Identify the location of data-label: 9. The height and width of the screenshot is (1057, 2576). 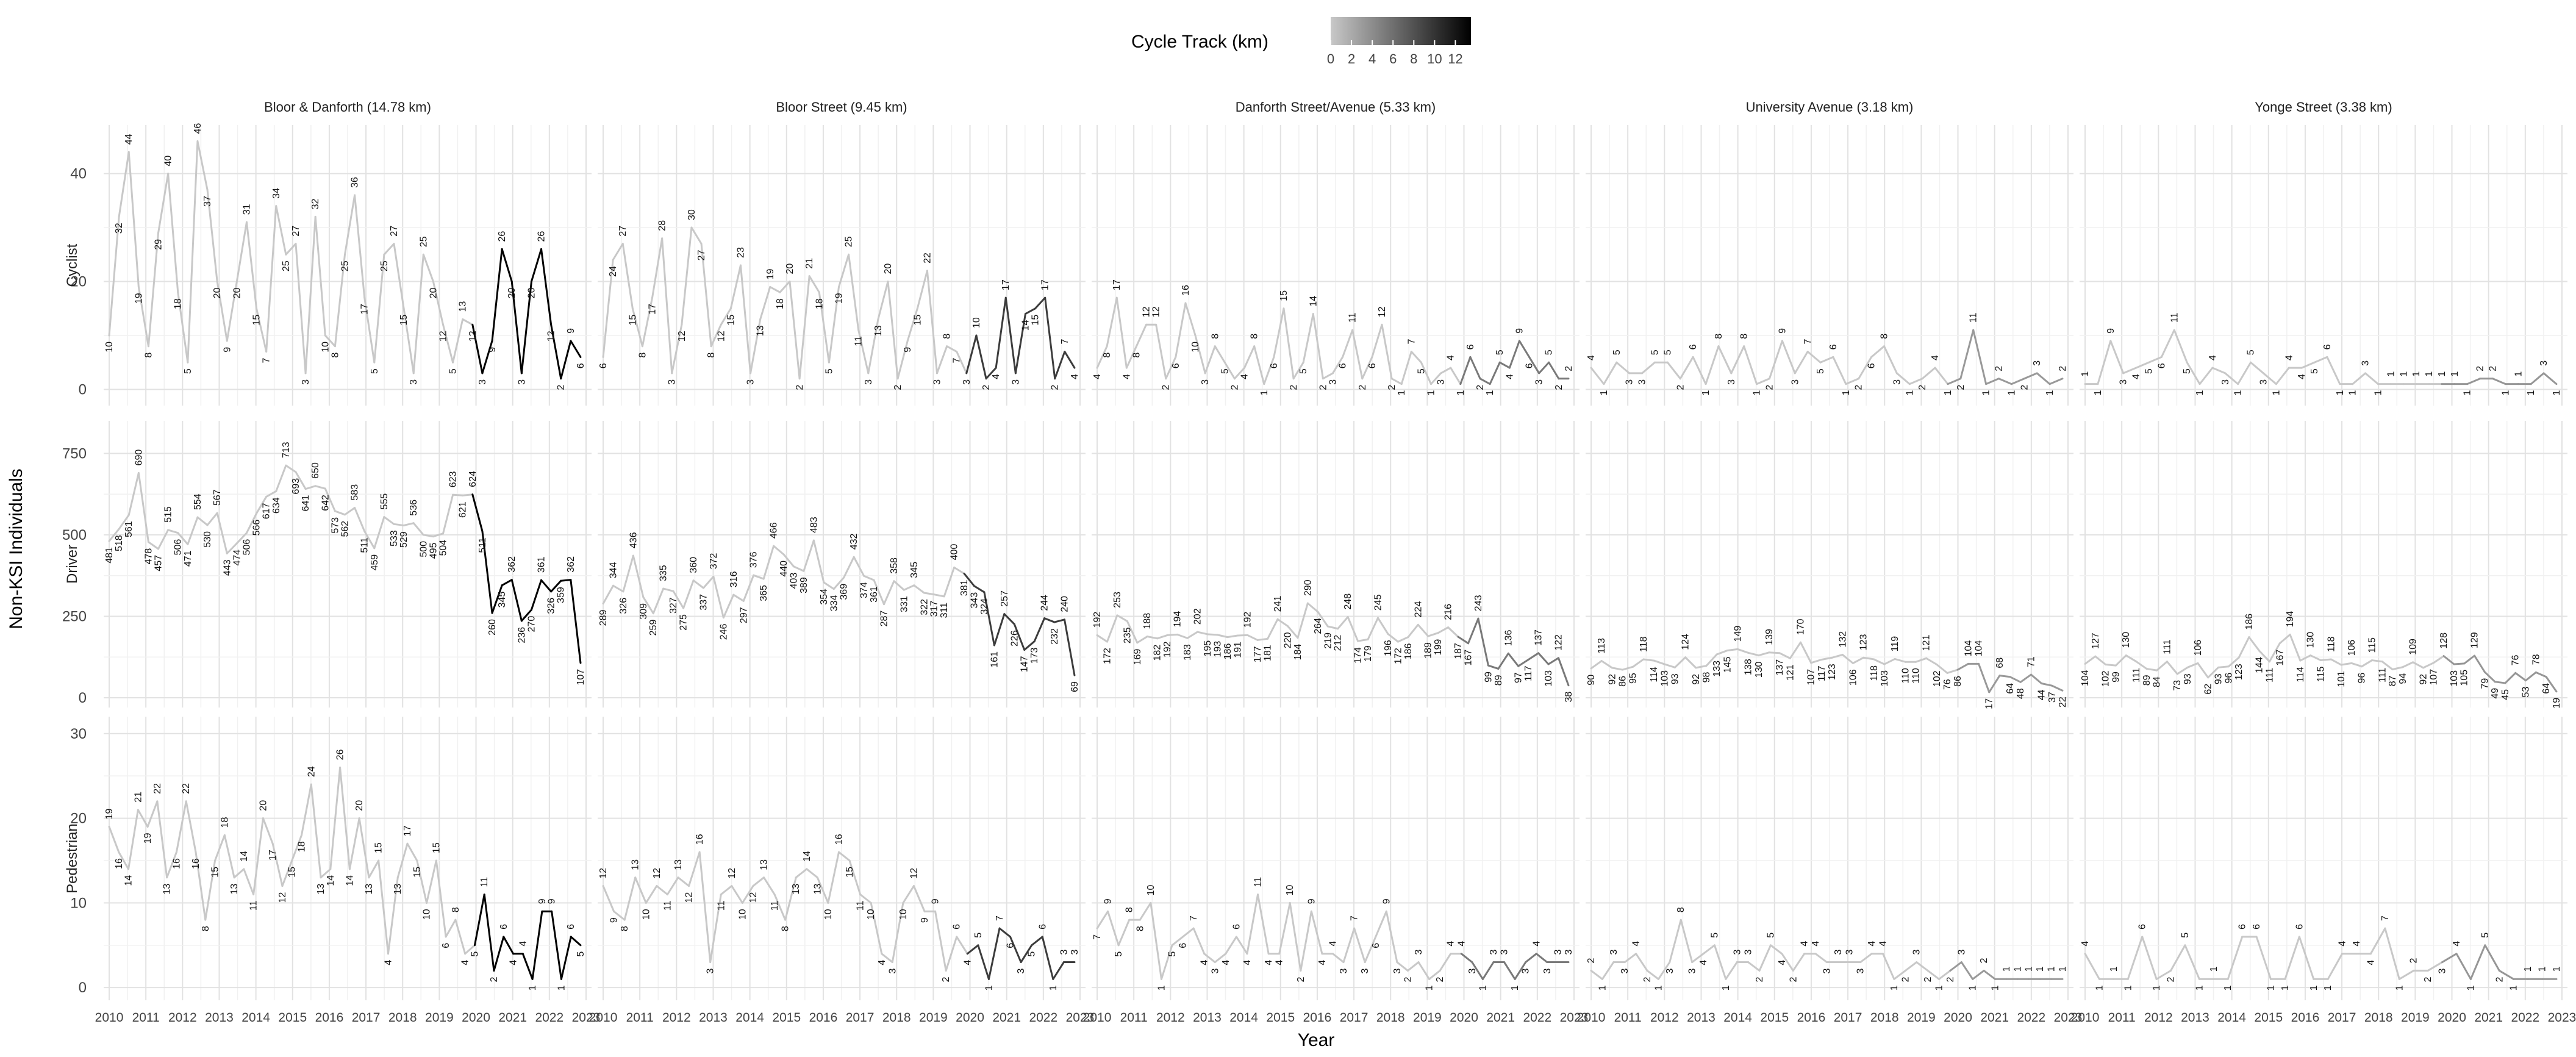
(2111, 331).